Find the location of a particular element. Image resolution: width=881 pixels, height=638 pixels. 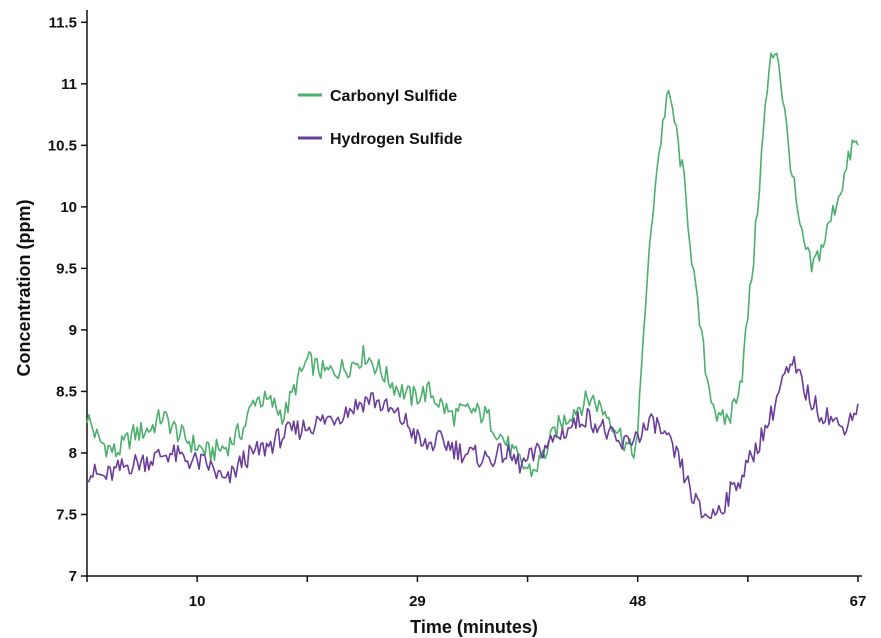

y-axis-title: Concentration (ppm) is located at coordinates (24, 288).